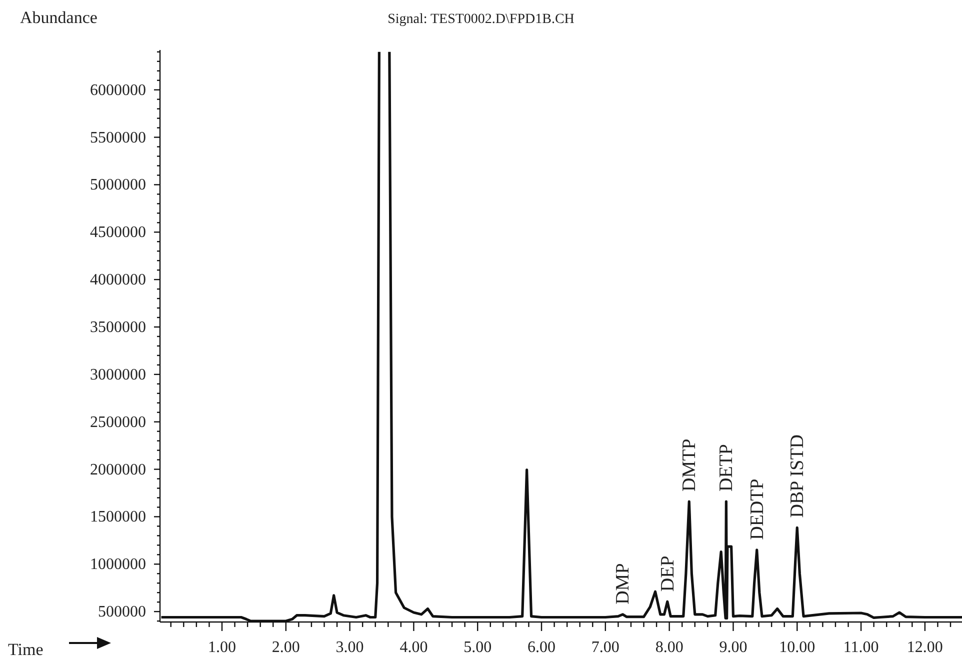 The height and width of the screenshot is (672, 962). I want to click on x-tick-label: 4.00, so click(414, 647).